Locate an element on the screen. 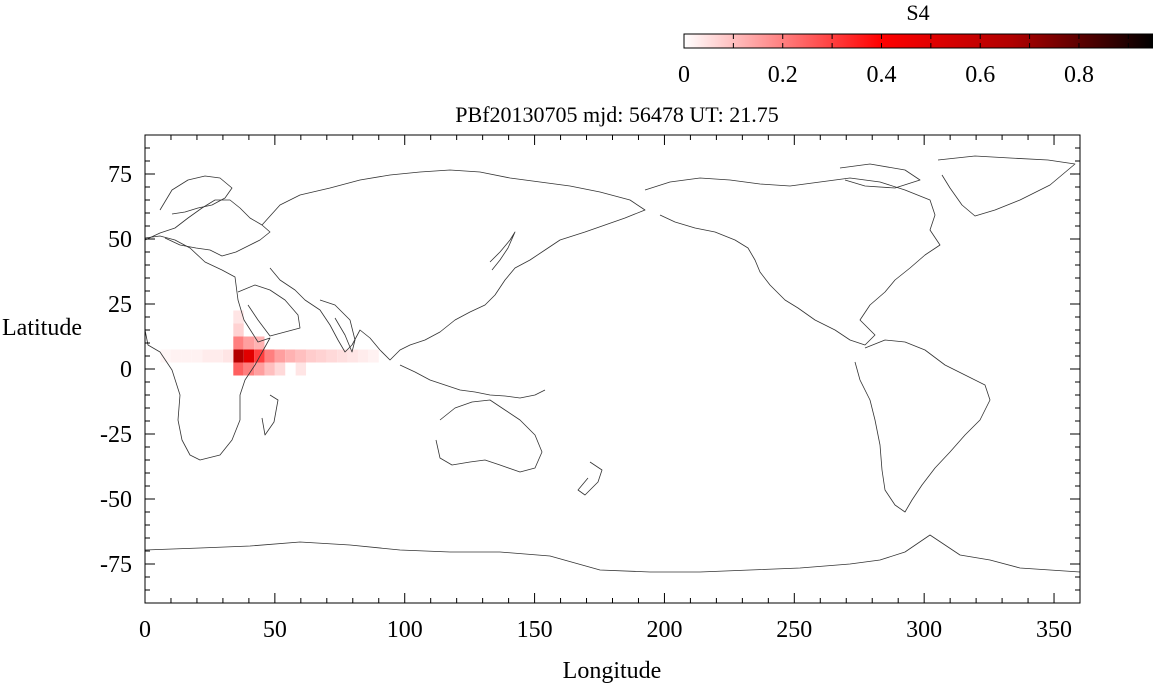 The image size is (1153, 685). coastline-india is located at coordinates (337, 326).